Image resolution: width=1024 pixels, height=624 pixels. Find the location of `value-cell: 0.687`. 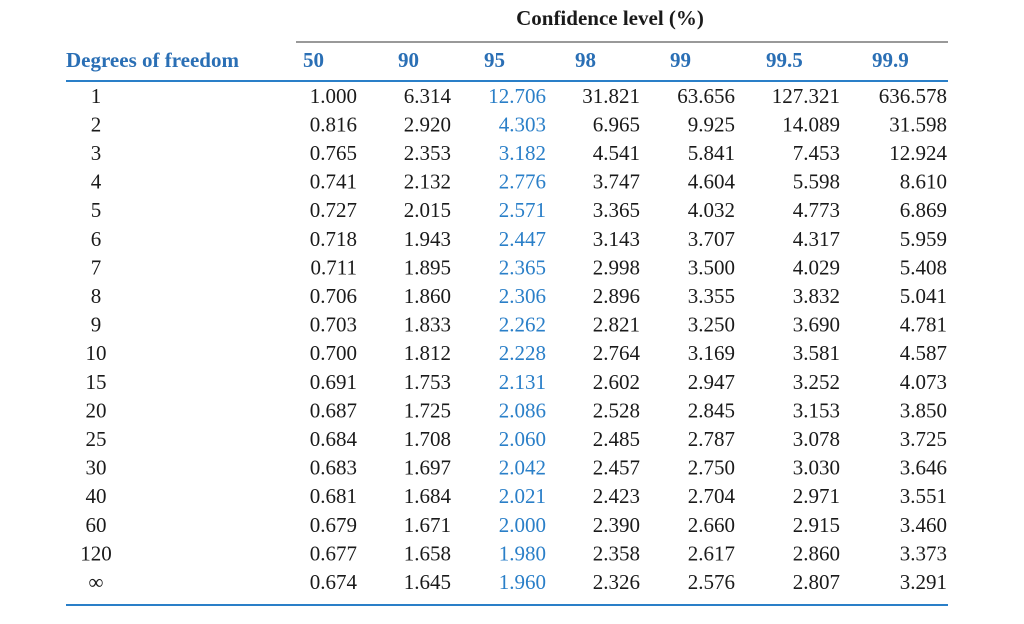

value-cell: 0.687 is located at coordinates (333, 410).